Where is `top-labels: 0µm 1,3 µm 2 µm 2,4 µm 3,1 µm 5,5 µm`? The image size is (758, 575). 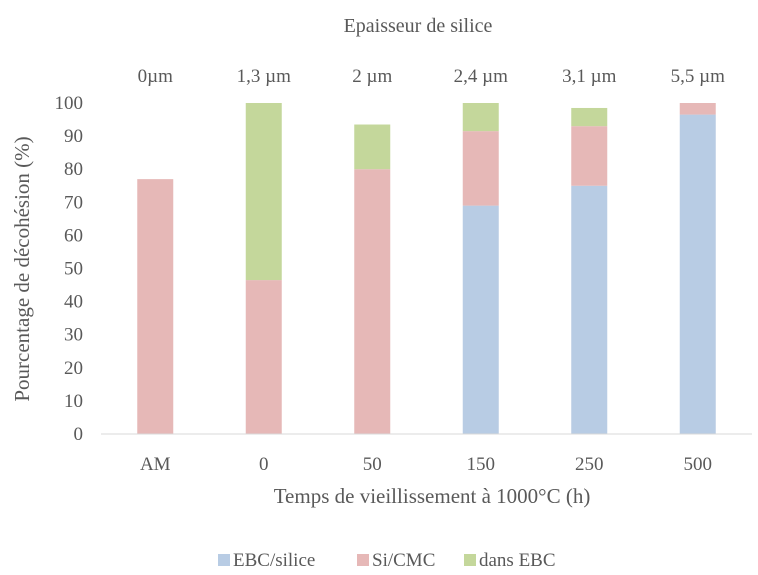 top-labels: 0µm 1,3 µm 2 µm 2,4 µm 3,1 µm 5,5 µm is located at coordinates (431, 76).